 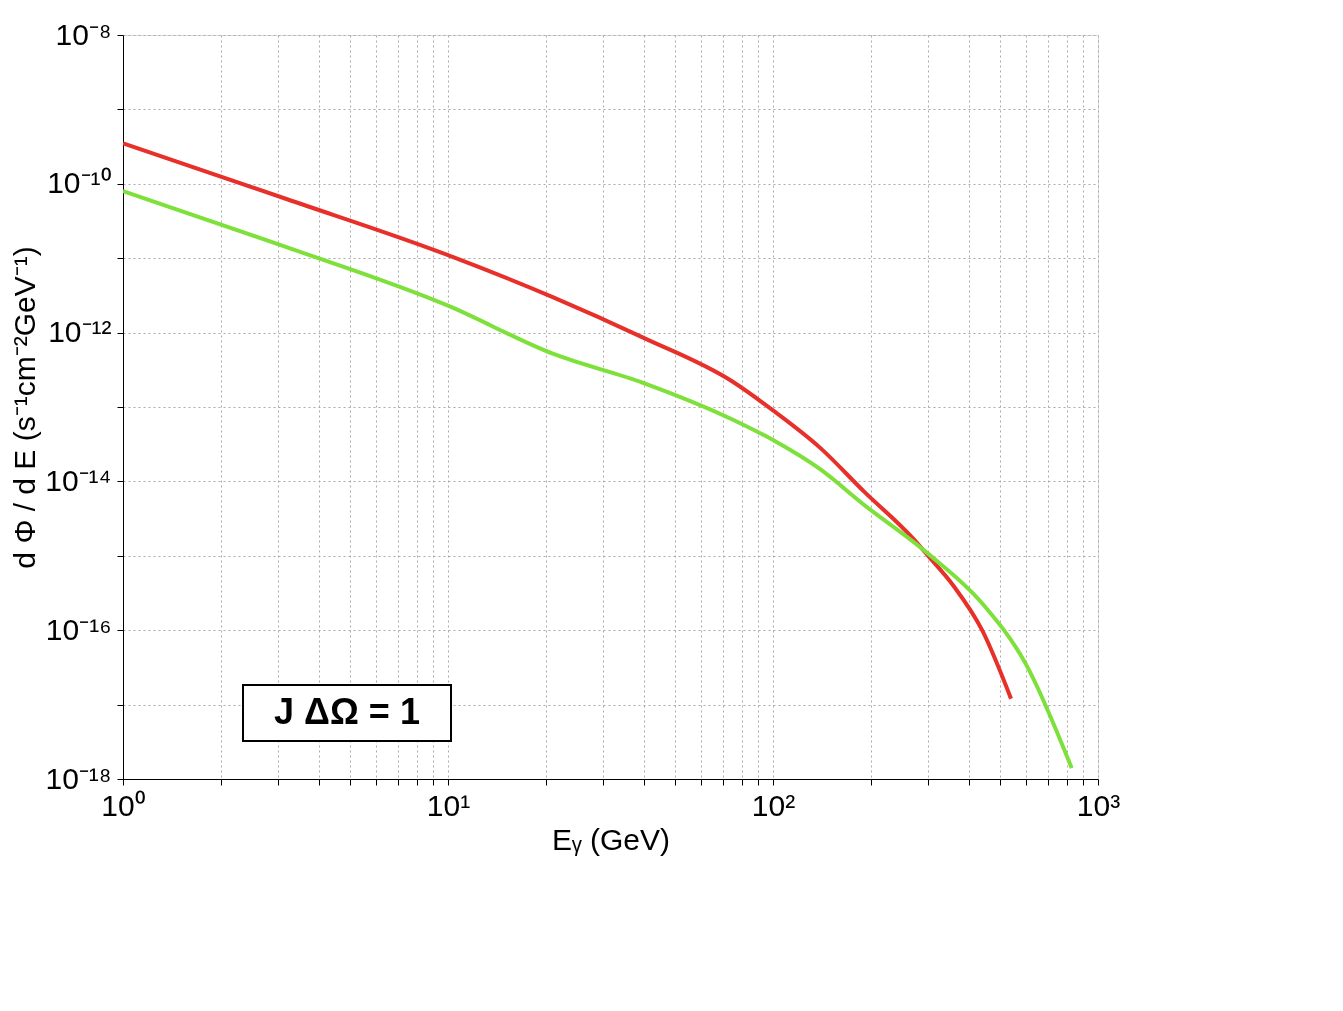 I want to click on y-axis-title: d Φ / d E (s⁻¹cm⁻²GeV⁻¹), so click(x=25, y=407).